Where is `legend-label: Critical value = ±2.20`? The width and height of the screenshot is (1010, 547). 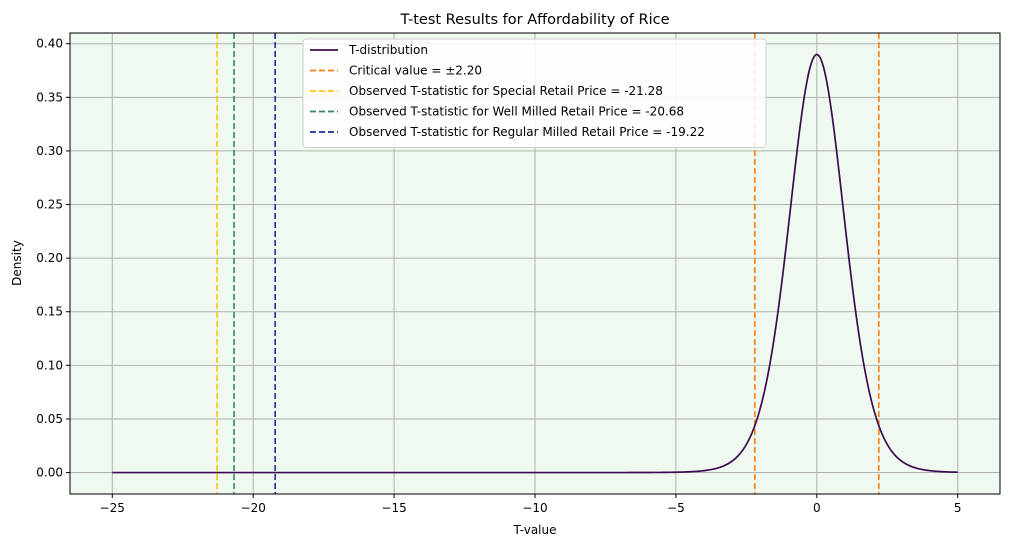 legend-label: Critical value = ±2.20 is located at coordinates (415, 71).